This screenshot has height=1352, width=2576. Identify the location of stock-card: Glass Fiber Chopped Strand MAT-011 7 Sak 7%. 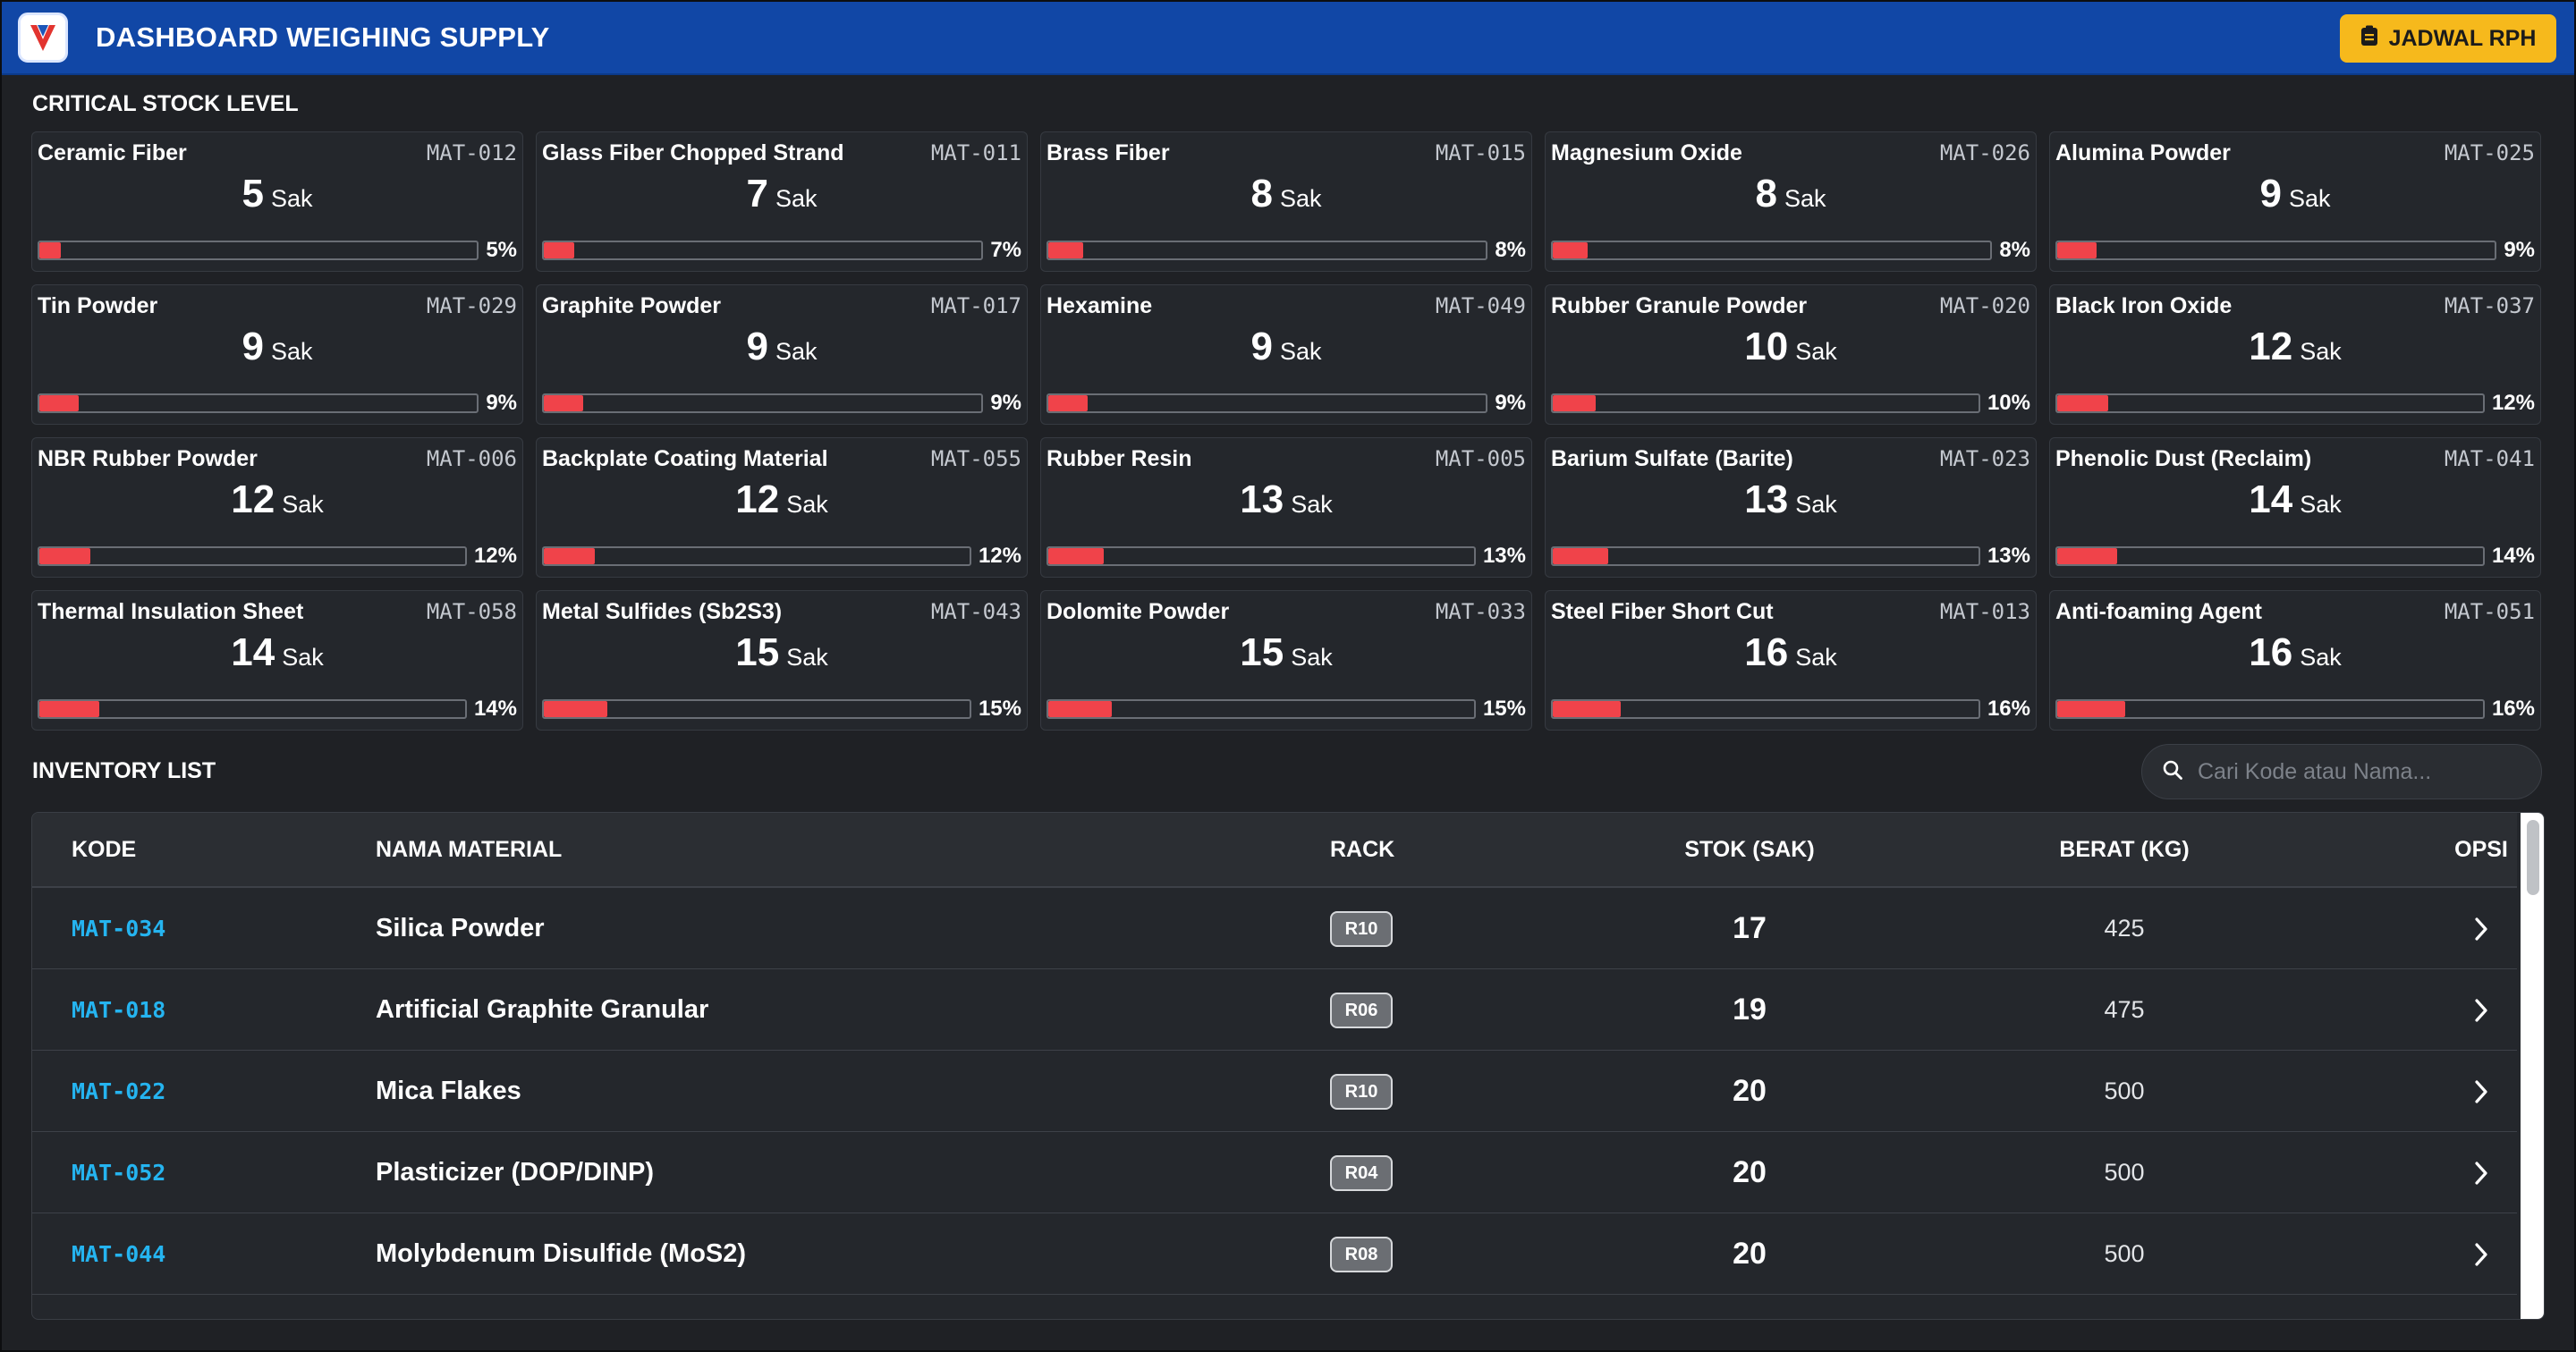
(782, 201).